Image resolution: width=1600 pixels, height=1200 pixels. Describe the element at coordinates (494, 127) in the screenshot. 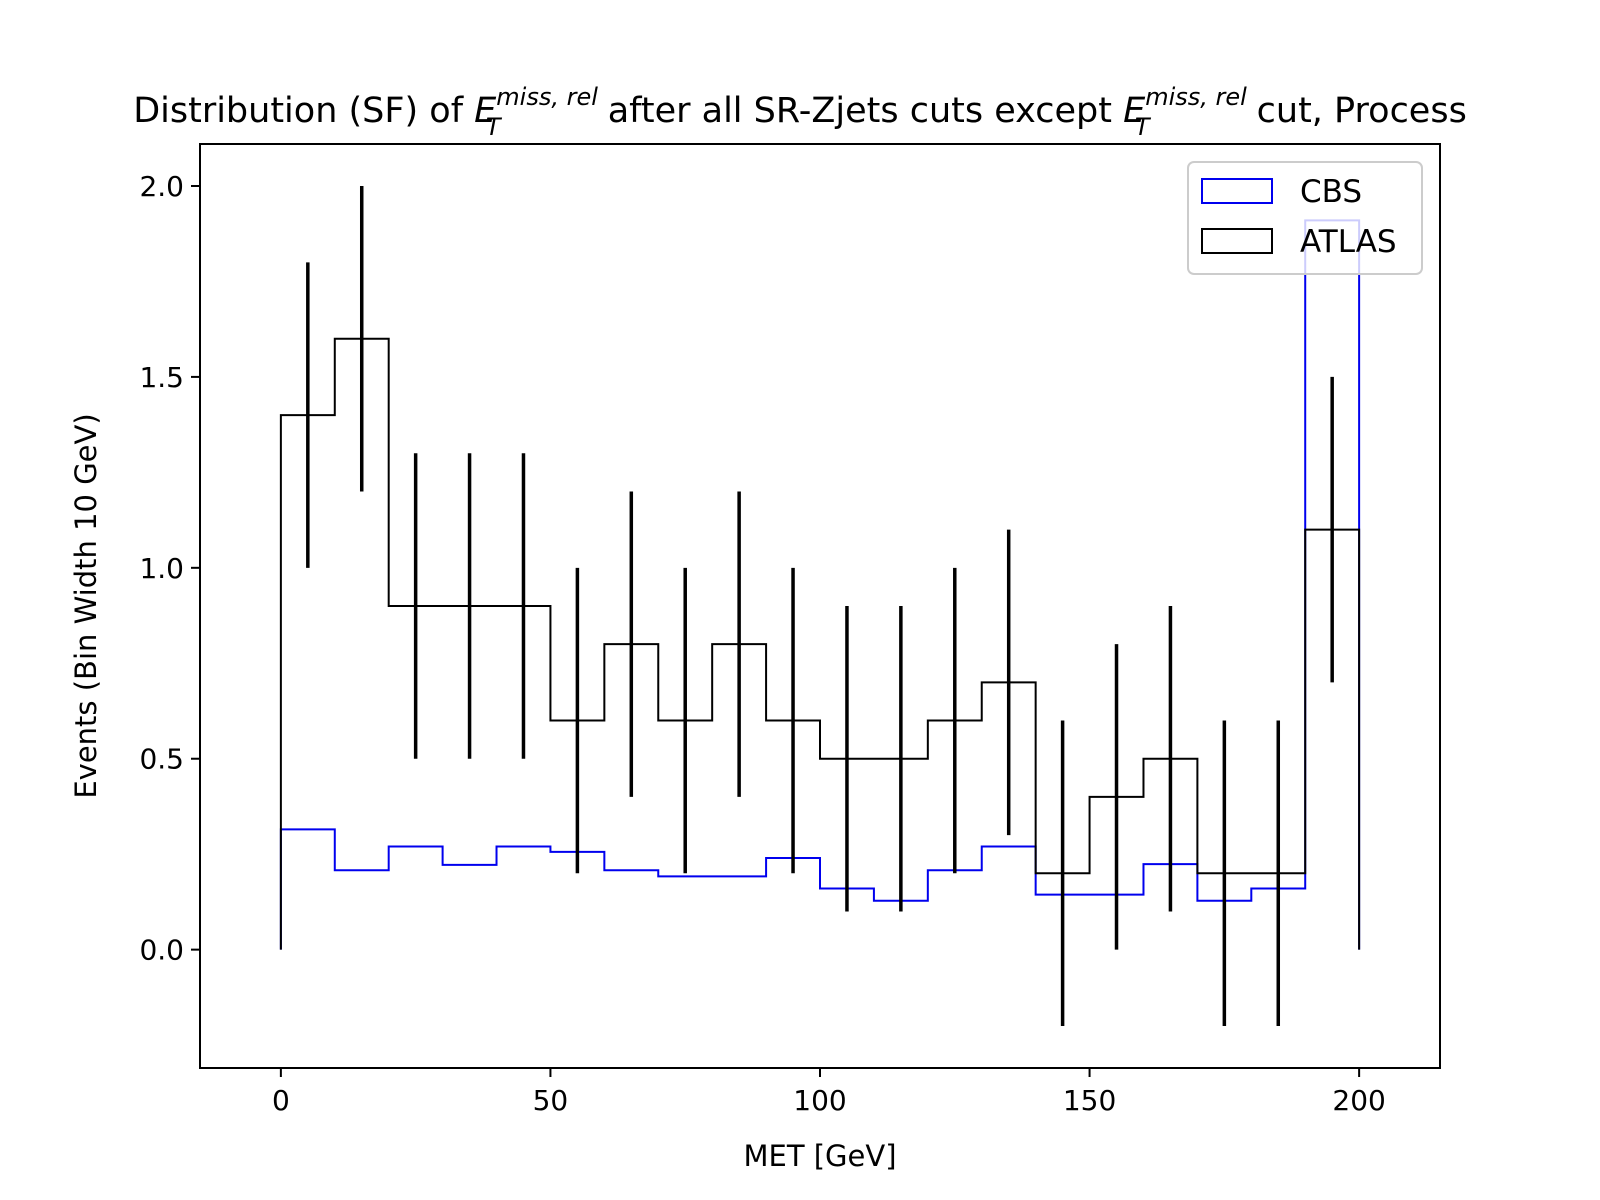

I see `title-var-1-sub: T` at that location.